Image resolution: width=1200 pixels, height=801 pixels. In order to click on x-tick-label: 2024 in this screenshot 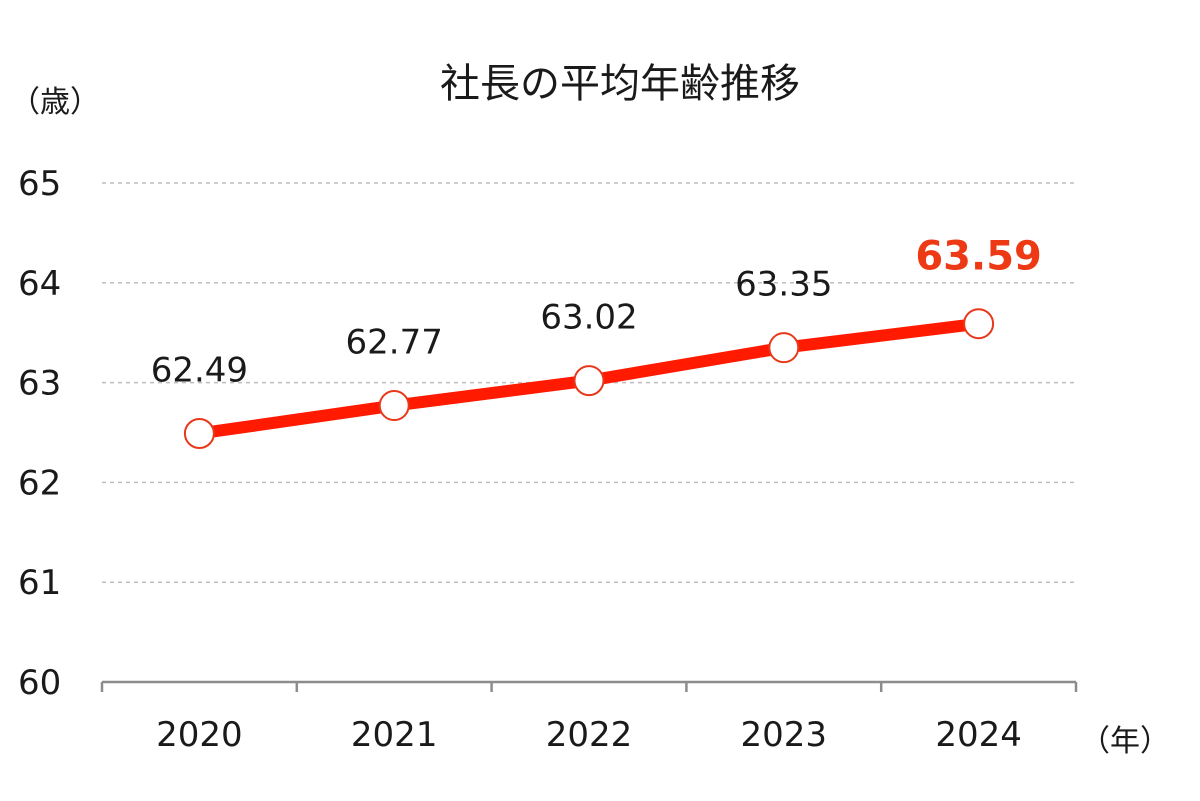, I will do `click(978, 735)`.